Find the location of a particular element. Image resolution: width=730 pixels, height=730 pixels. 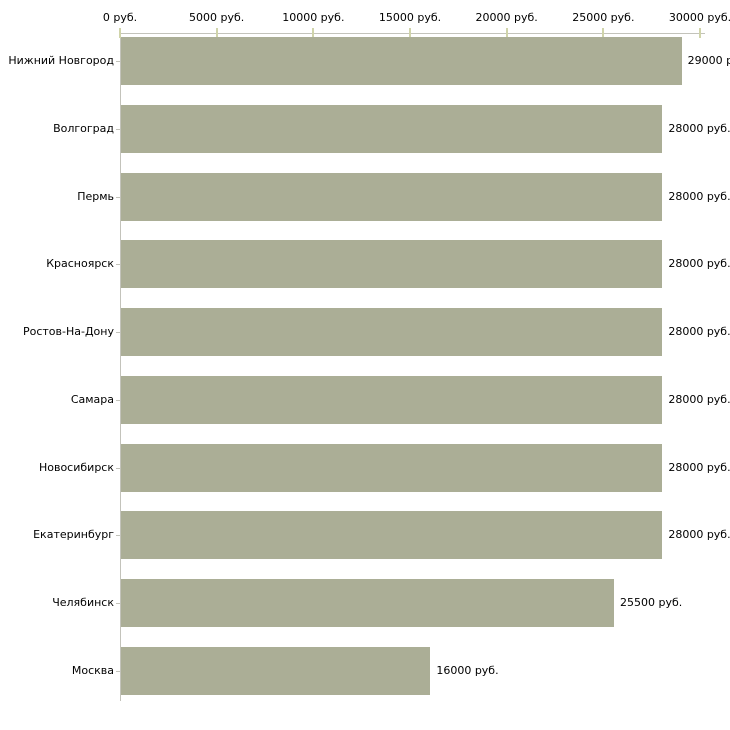

category-label: Волгоград is located at coordinates (83, 128).